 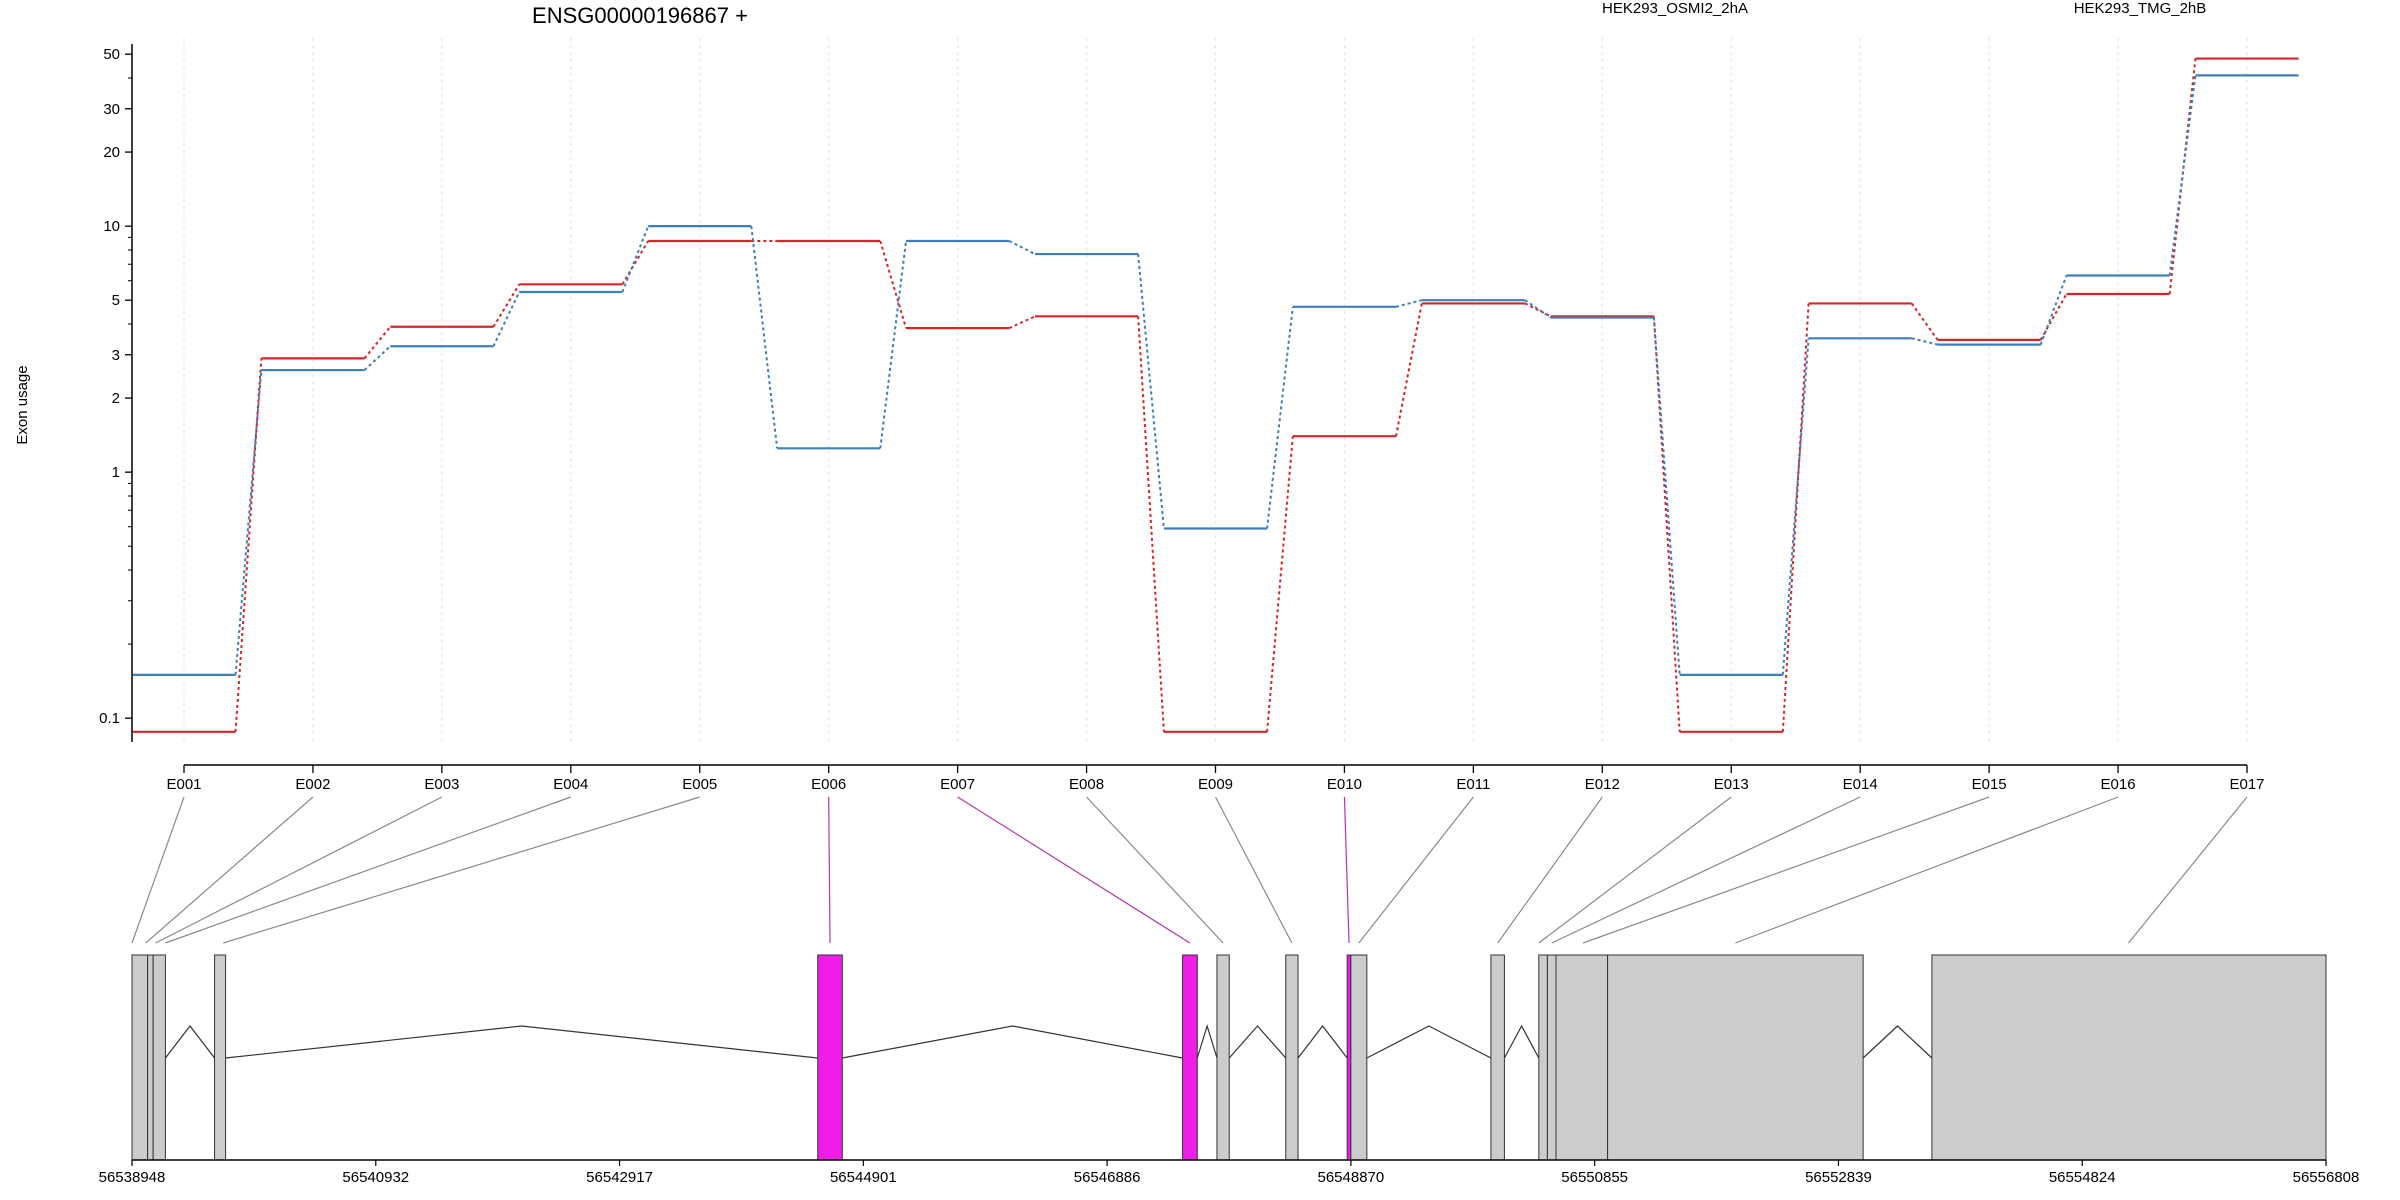 I want to click on coordinate-tick-label: 56538948, so click(x=132, y=1177).